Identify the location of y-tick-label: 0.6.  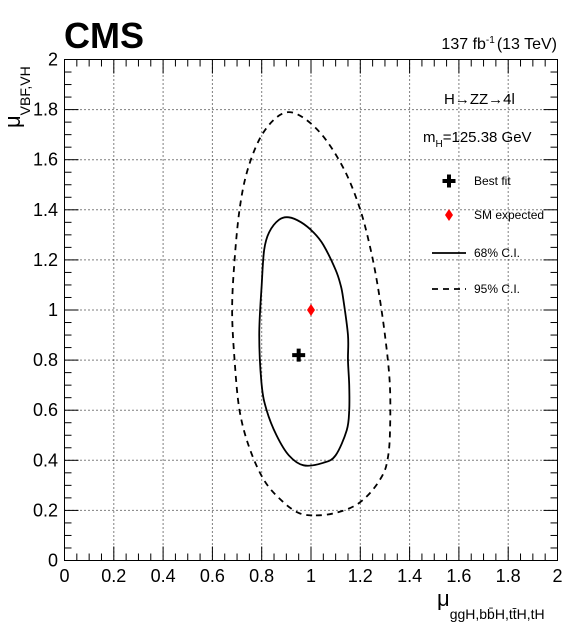
(45, 410).